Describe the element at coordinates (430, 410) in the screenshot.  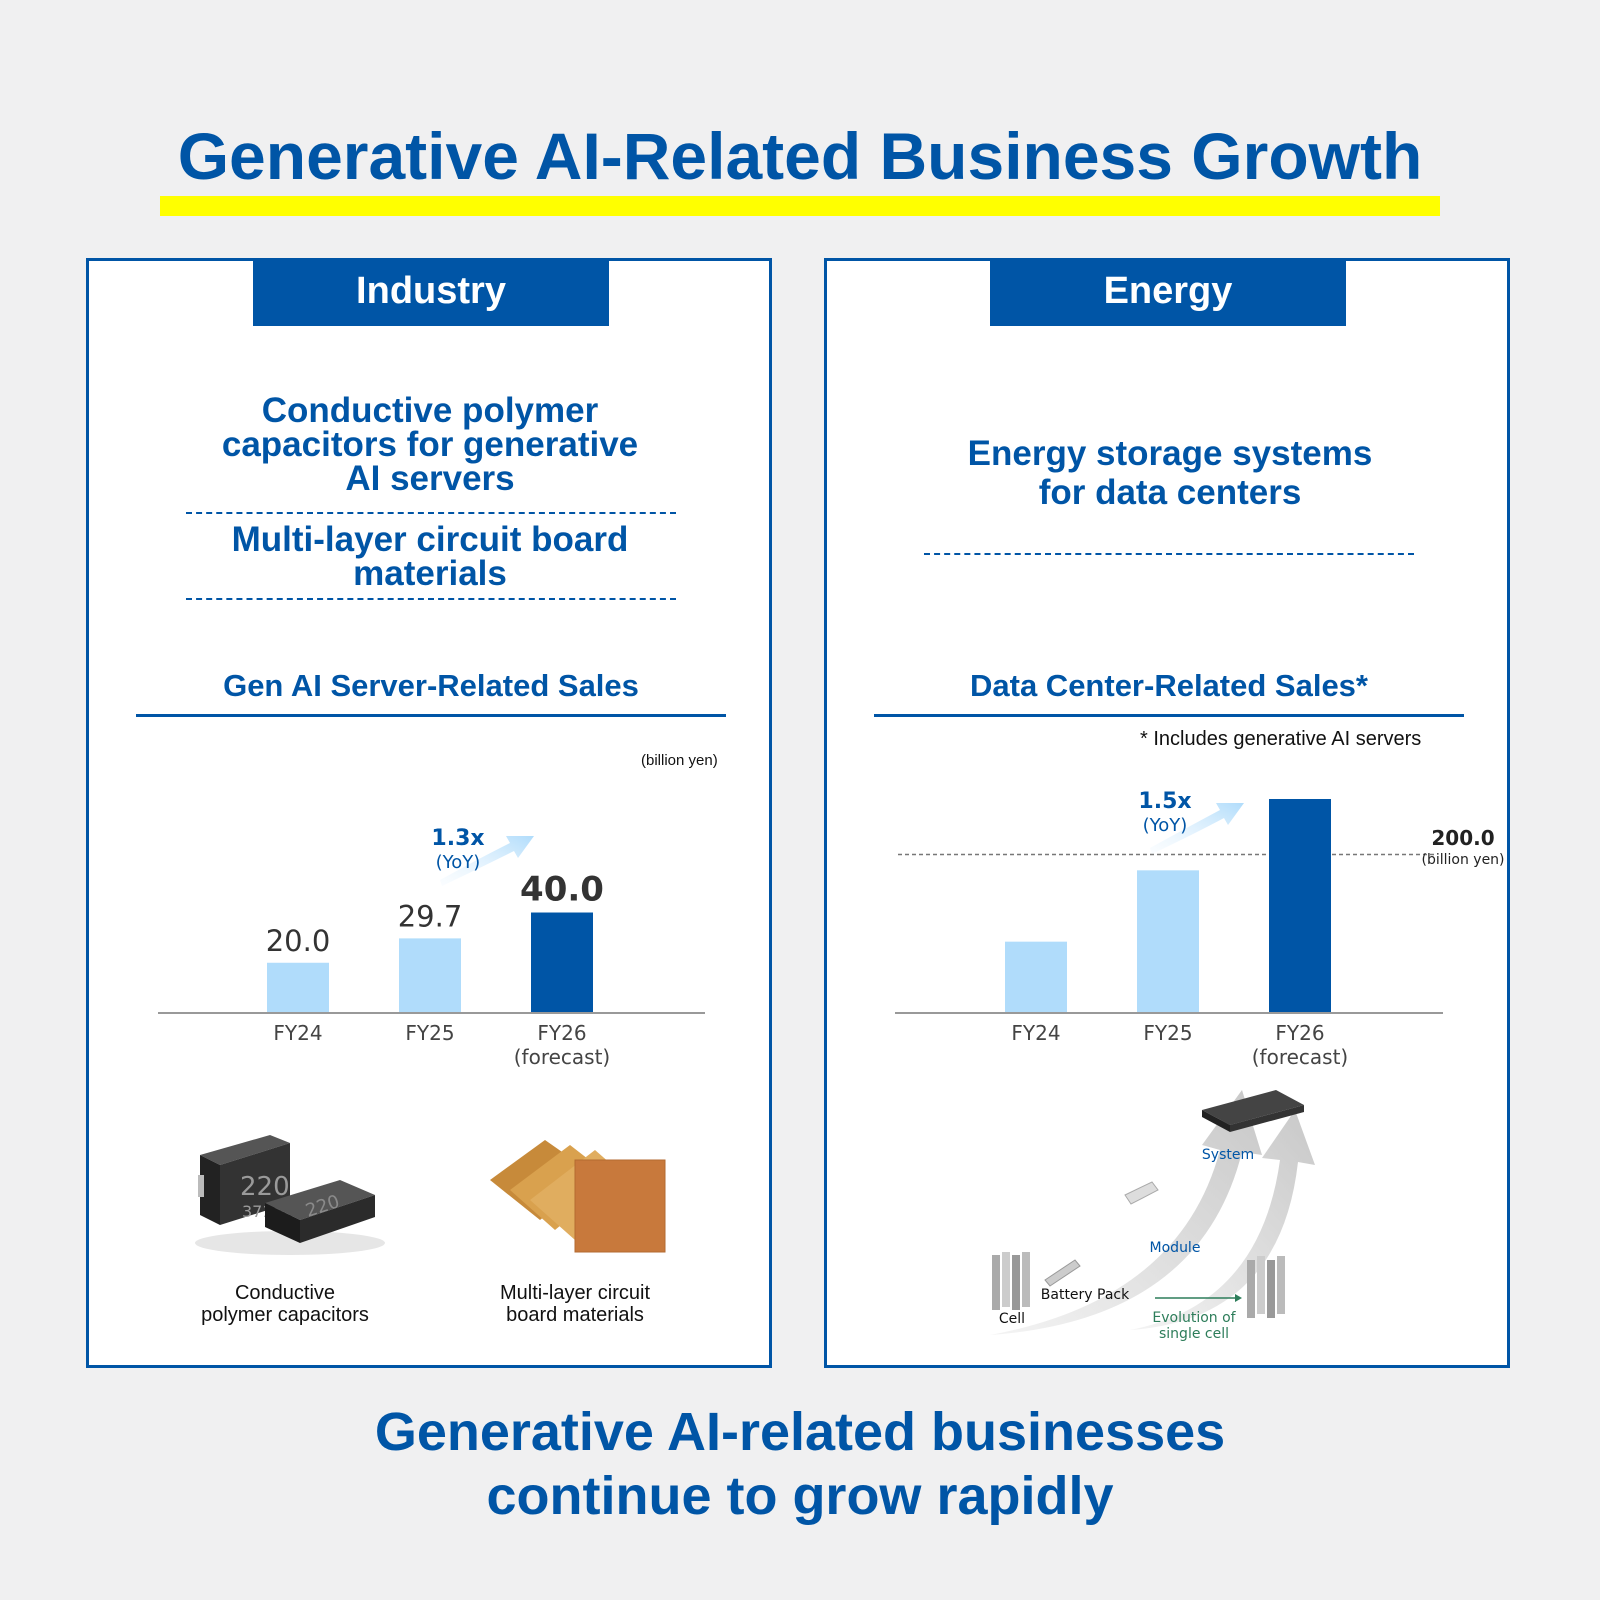
I see `headline-line: Conductive polymer` at that location.